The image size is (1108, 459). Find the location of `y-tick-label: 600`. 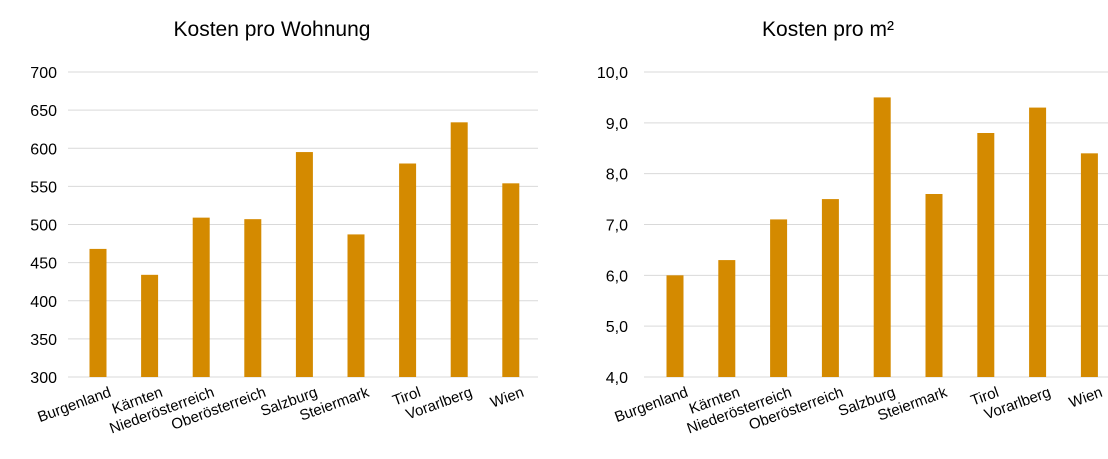

y-tick-label: 600 is located at coordinates (43, 149).